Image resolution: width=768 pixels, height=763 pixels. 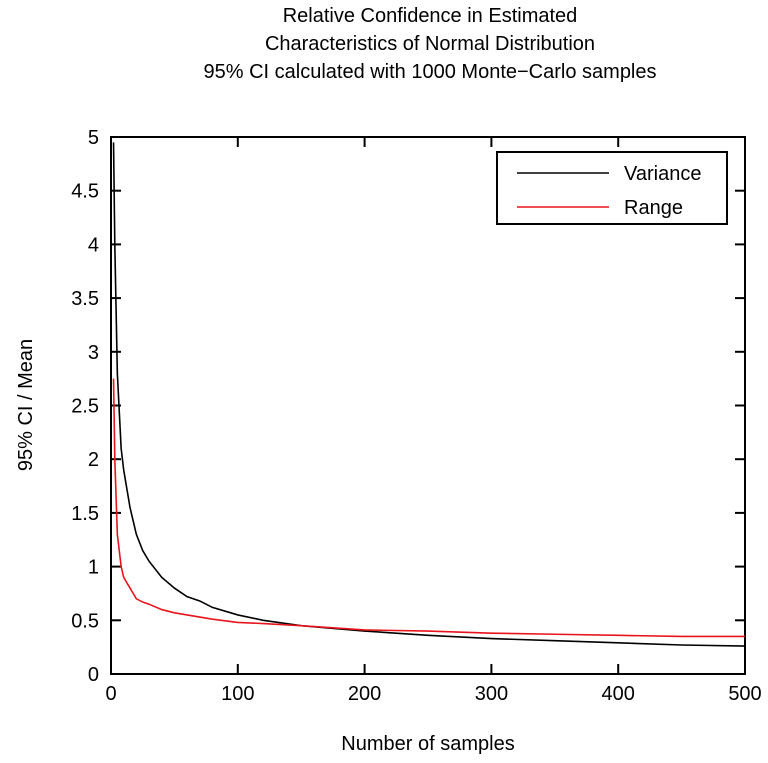 I want to click on y-tick-label: 3.5, so click(x=85, y=299).